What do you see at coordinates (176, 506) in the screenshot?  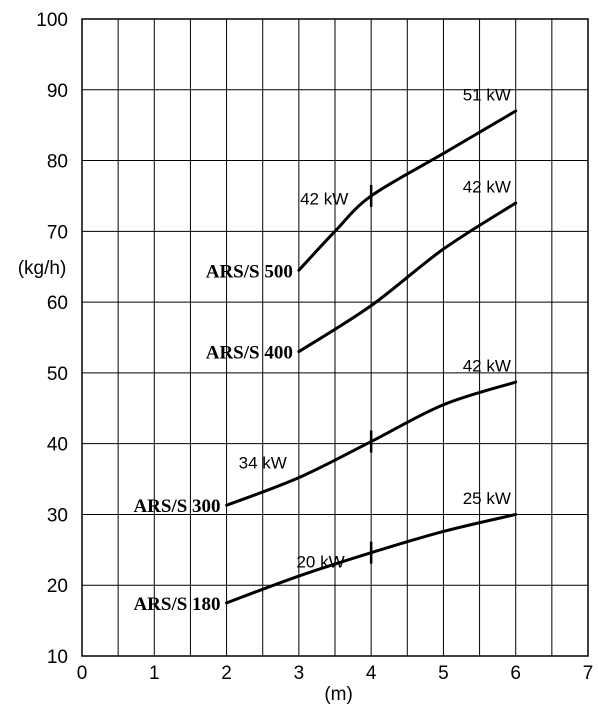 I see `series-name-label: ARS/S 300` at bounding box center [176, 506].